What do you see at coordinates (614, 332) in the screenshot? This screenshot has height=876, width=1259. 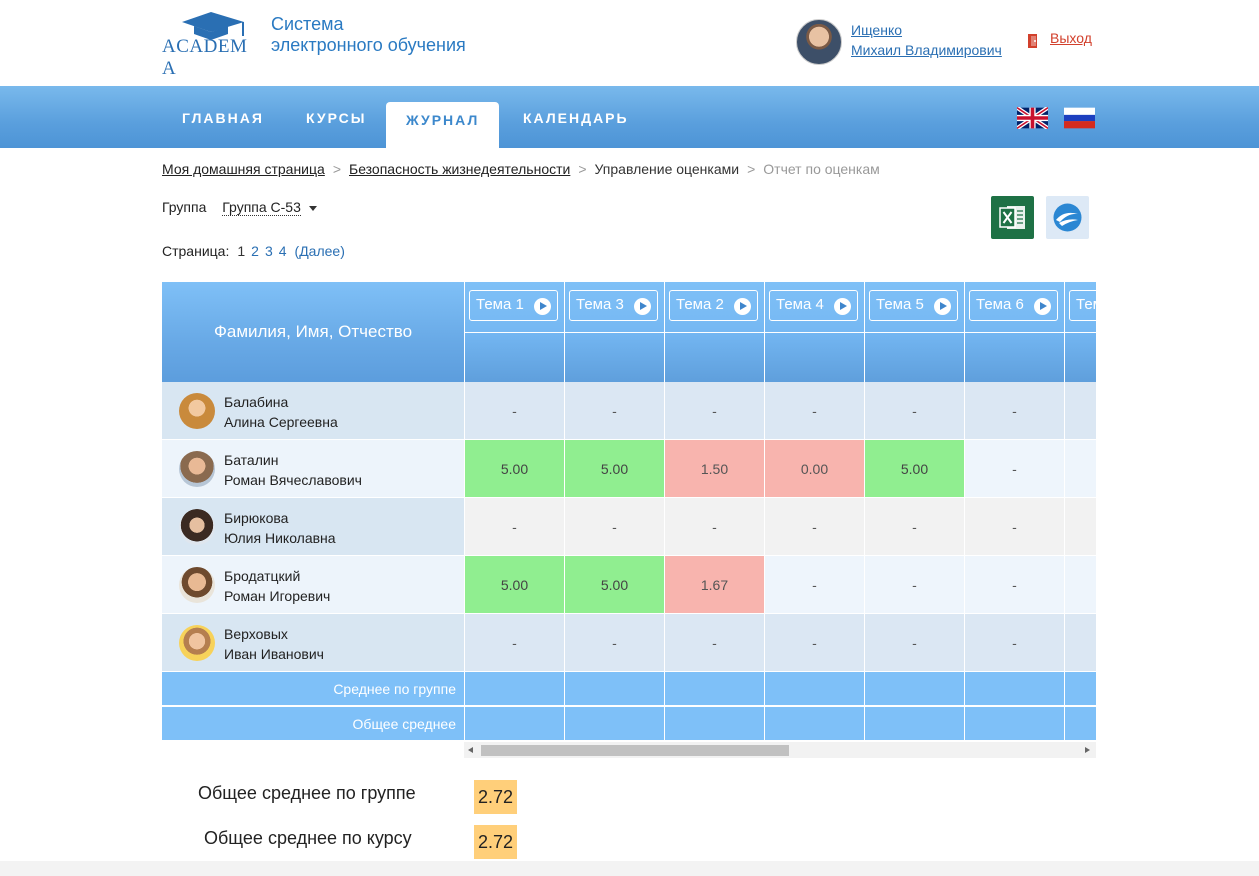 I see `topic-column-header: Тема 3` at bounding box center [614, 332].